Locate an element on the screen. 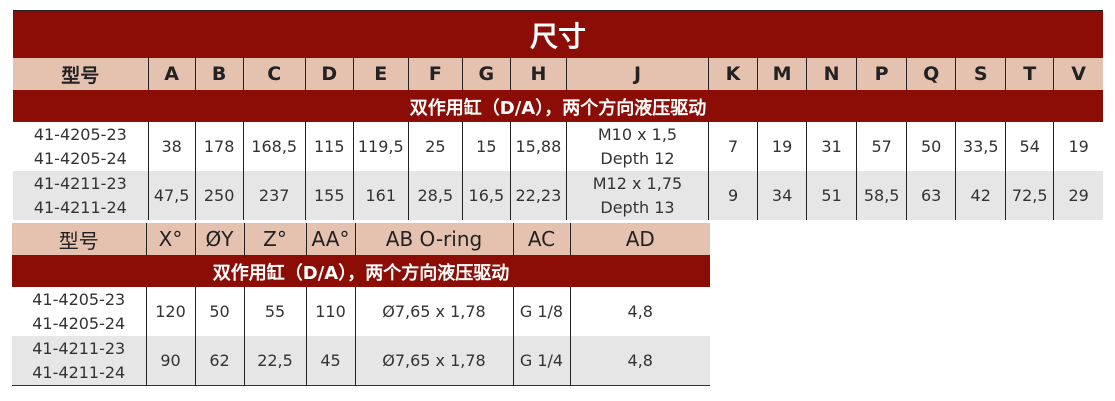 The image size is (1115, 401). value-cell: 51 is located at coordinates (831, 195).